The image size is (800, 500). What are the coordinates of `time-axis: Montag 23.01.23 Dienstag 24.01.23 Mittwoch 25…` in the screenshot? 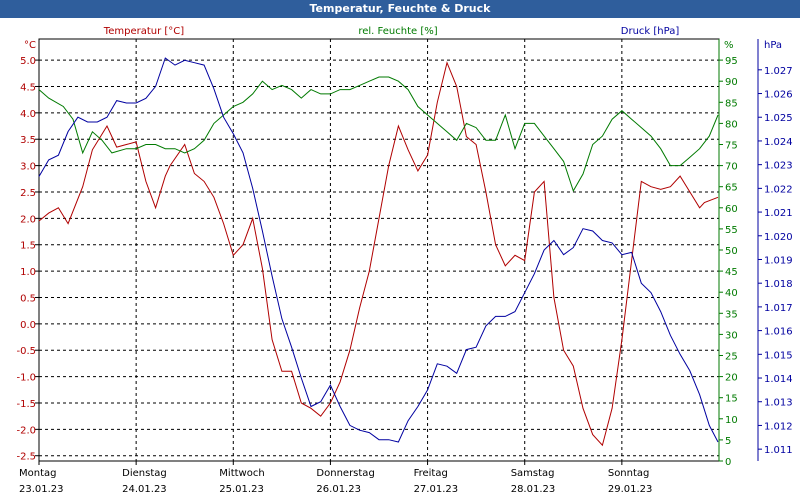 It's located at (335, 478).